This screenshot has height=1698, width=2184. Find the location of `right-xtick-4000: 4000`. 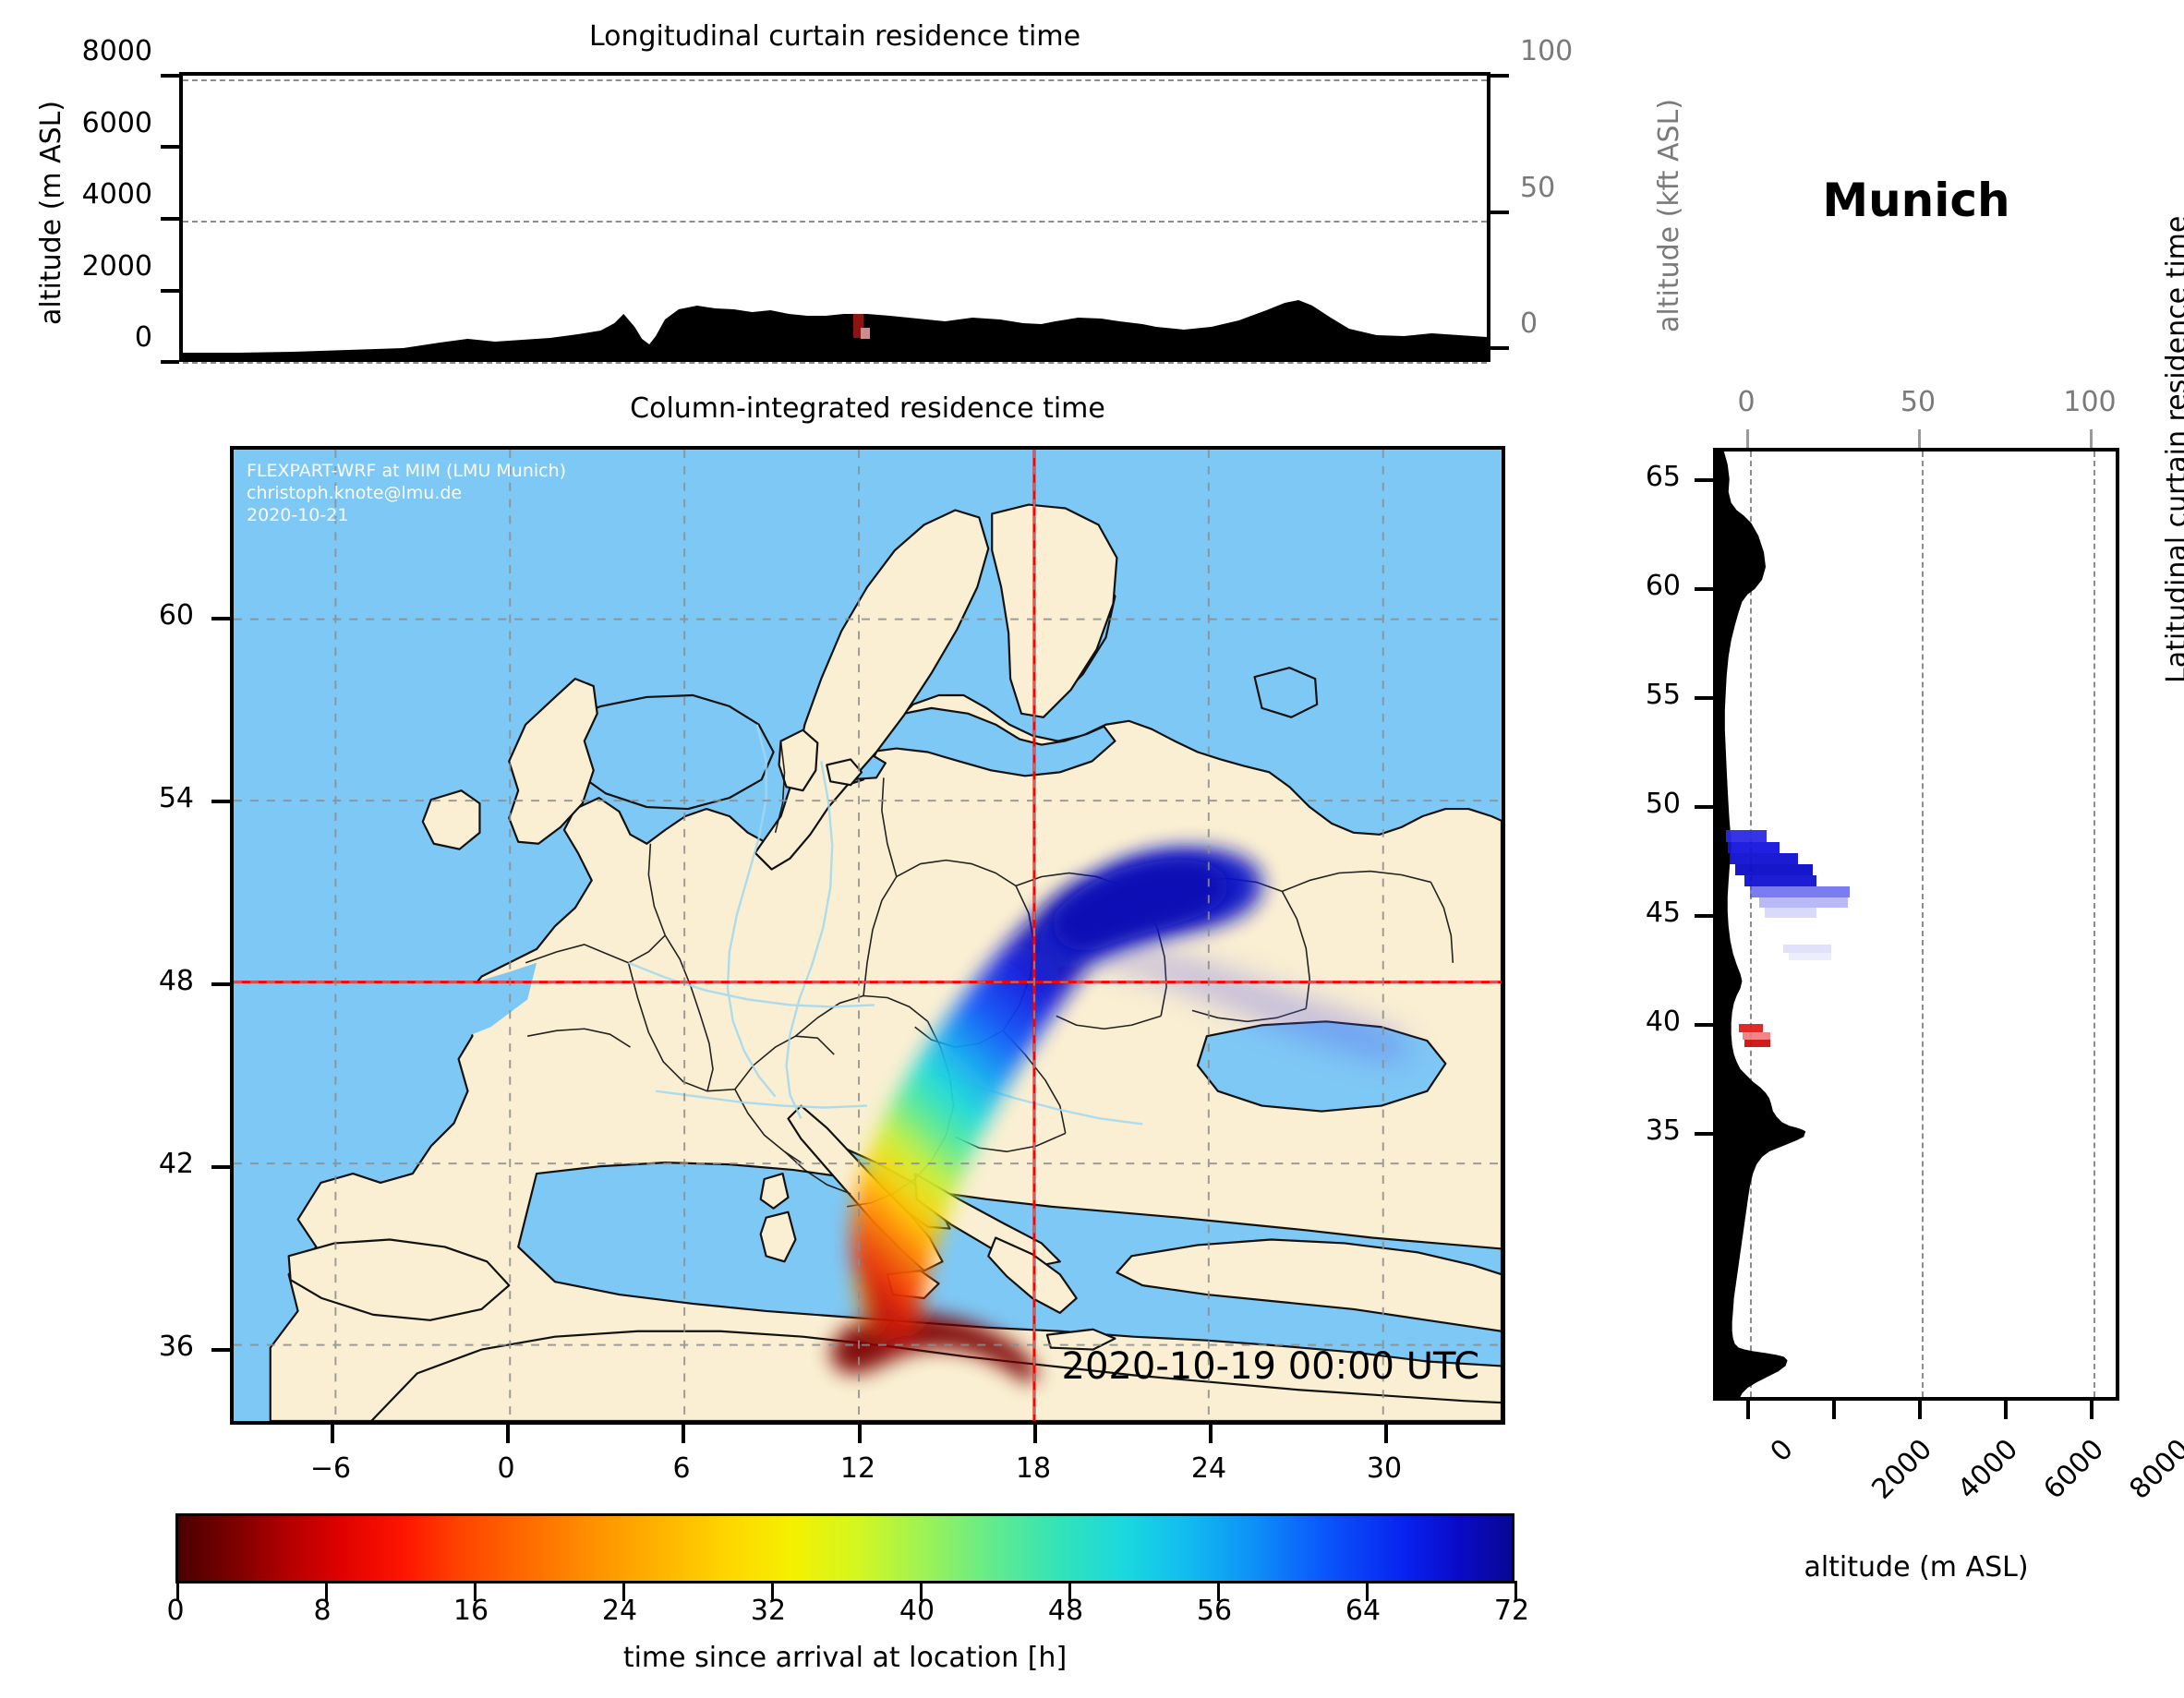

right-xtick-4000: 4000 is located at coordinates (1988, 1469).